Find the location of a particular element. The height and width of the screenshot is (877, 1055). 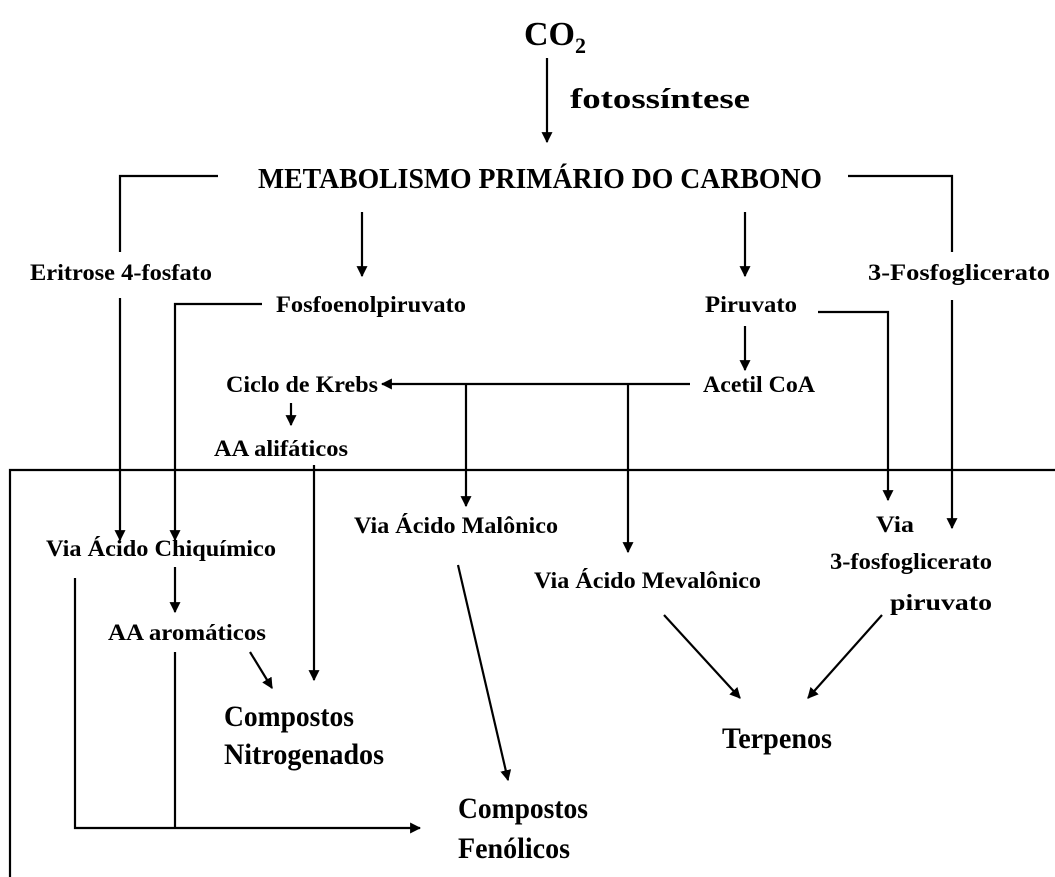

label: Terpenos is located at coordinates (777, 738).